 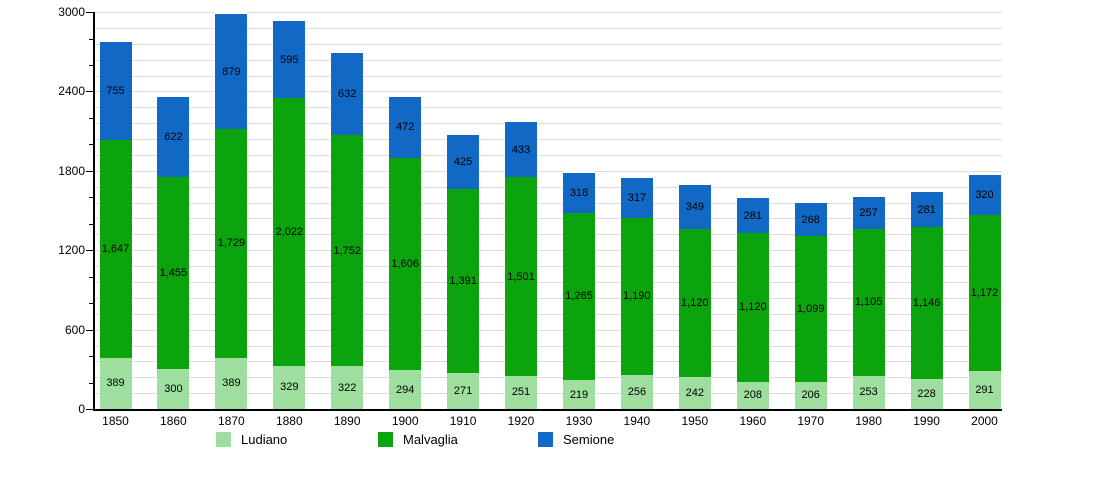 I want to click on x-axis-tick-label: 1890, so click(x=347, y=421).